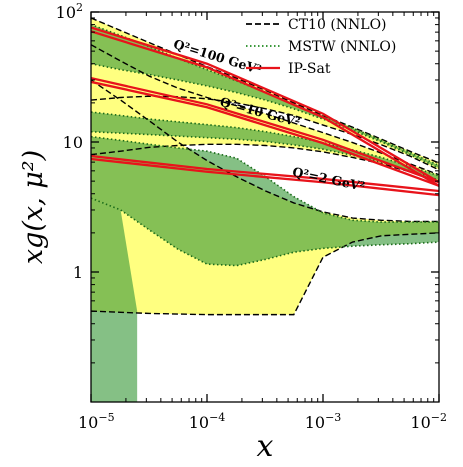  What do you see at coordinates (73, 142) in the screenshot?
I see `y-tick-label: 10` at bounding box center [73, 142].